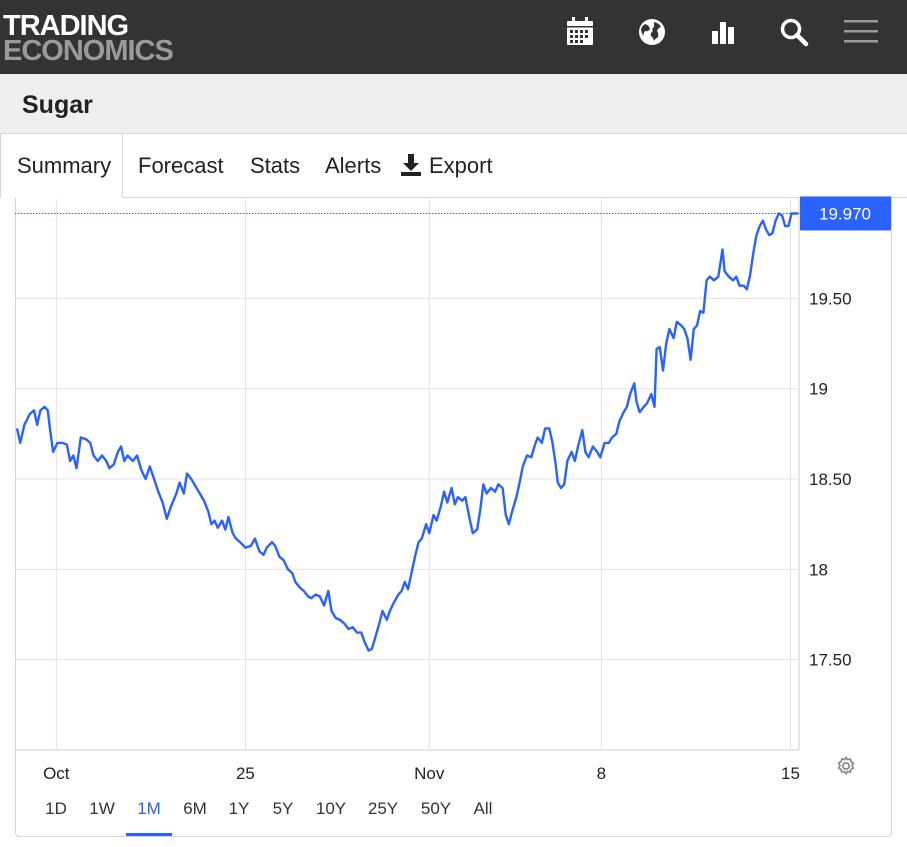  What do you see at coordinates (88, 51) in the screenshot?
I see `logo-line-2: ECONOMICS` at bounding box center [88, 51].